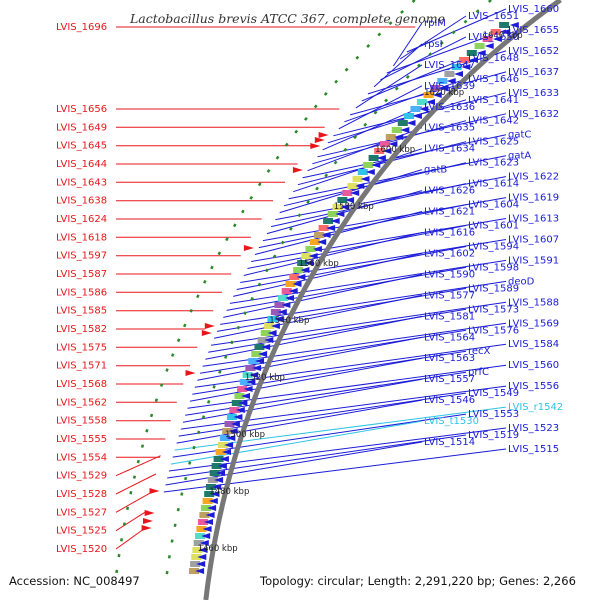 This screenshot has width=600, height=600. I want to click on right-gene-label: LVIS_1651, so click(493, 16).